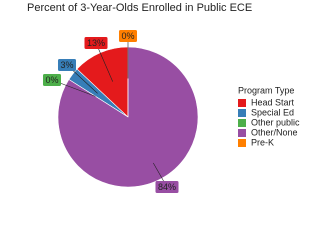 The width and height of the screenshot is (325, 240). Describe the element at coordinates (275, 122) in the screenshot. I see `legend-label: Other public` at that location.